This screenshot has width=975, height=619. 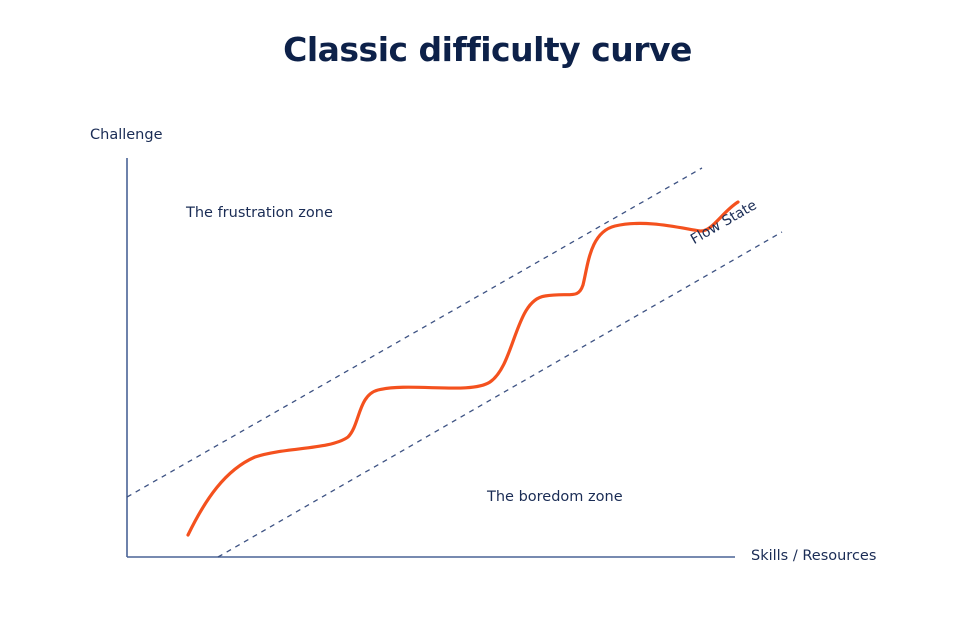 I want to click on boredom-zone-label: The boredom zone, so click(x=555, y=497).